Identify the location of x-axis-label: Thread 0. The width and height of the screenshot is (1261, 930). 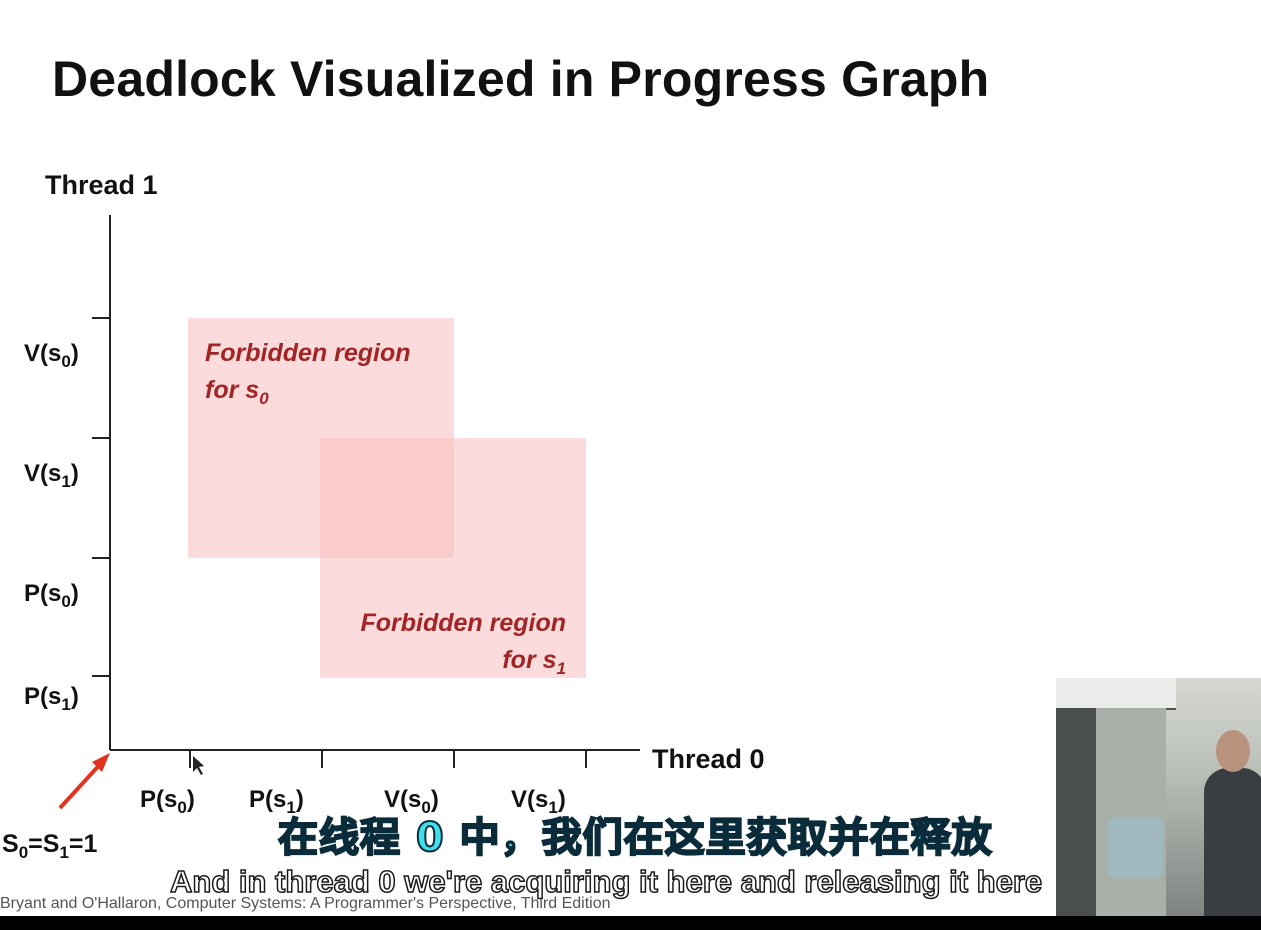
(708, 759).